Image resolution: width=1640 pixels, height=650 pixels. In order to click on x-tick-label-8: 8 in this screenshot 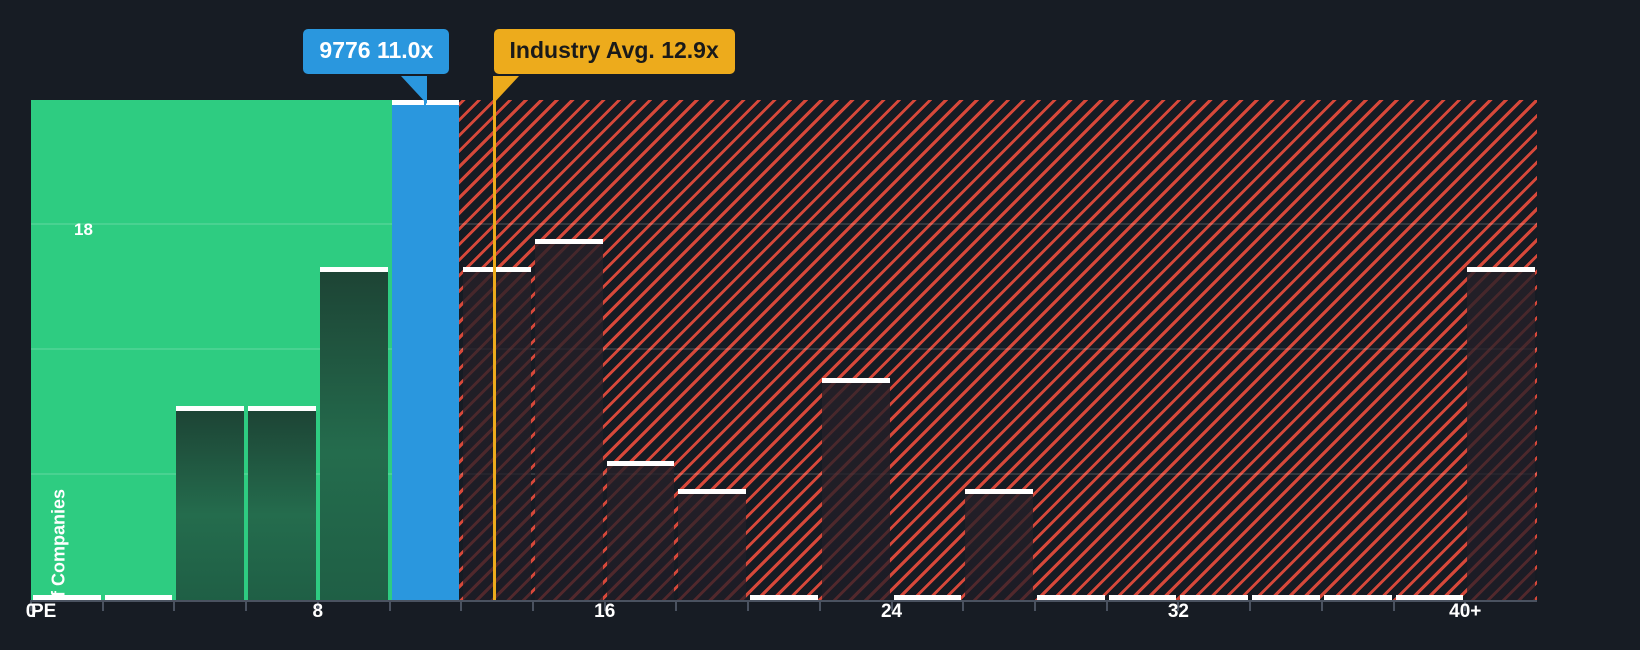, I will do `click(318, 611)`.